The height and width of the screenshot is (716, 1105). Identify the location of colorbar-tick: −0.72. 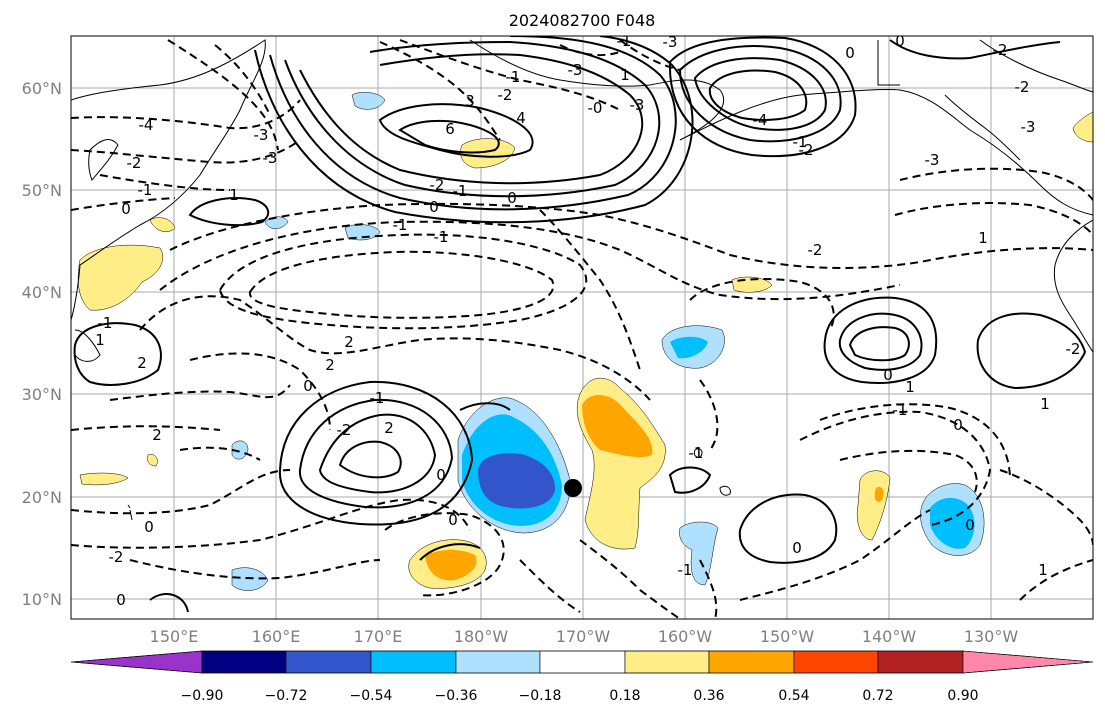
(286, 696).